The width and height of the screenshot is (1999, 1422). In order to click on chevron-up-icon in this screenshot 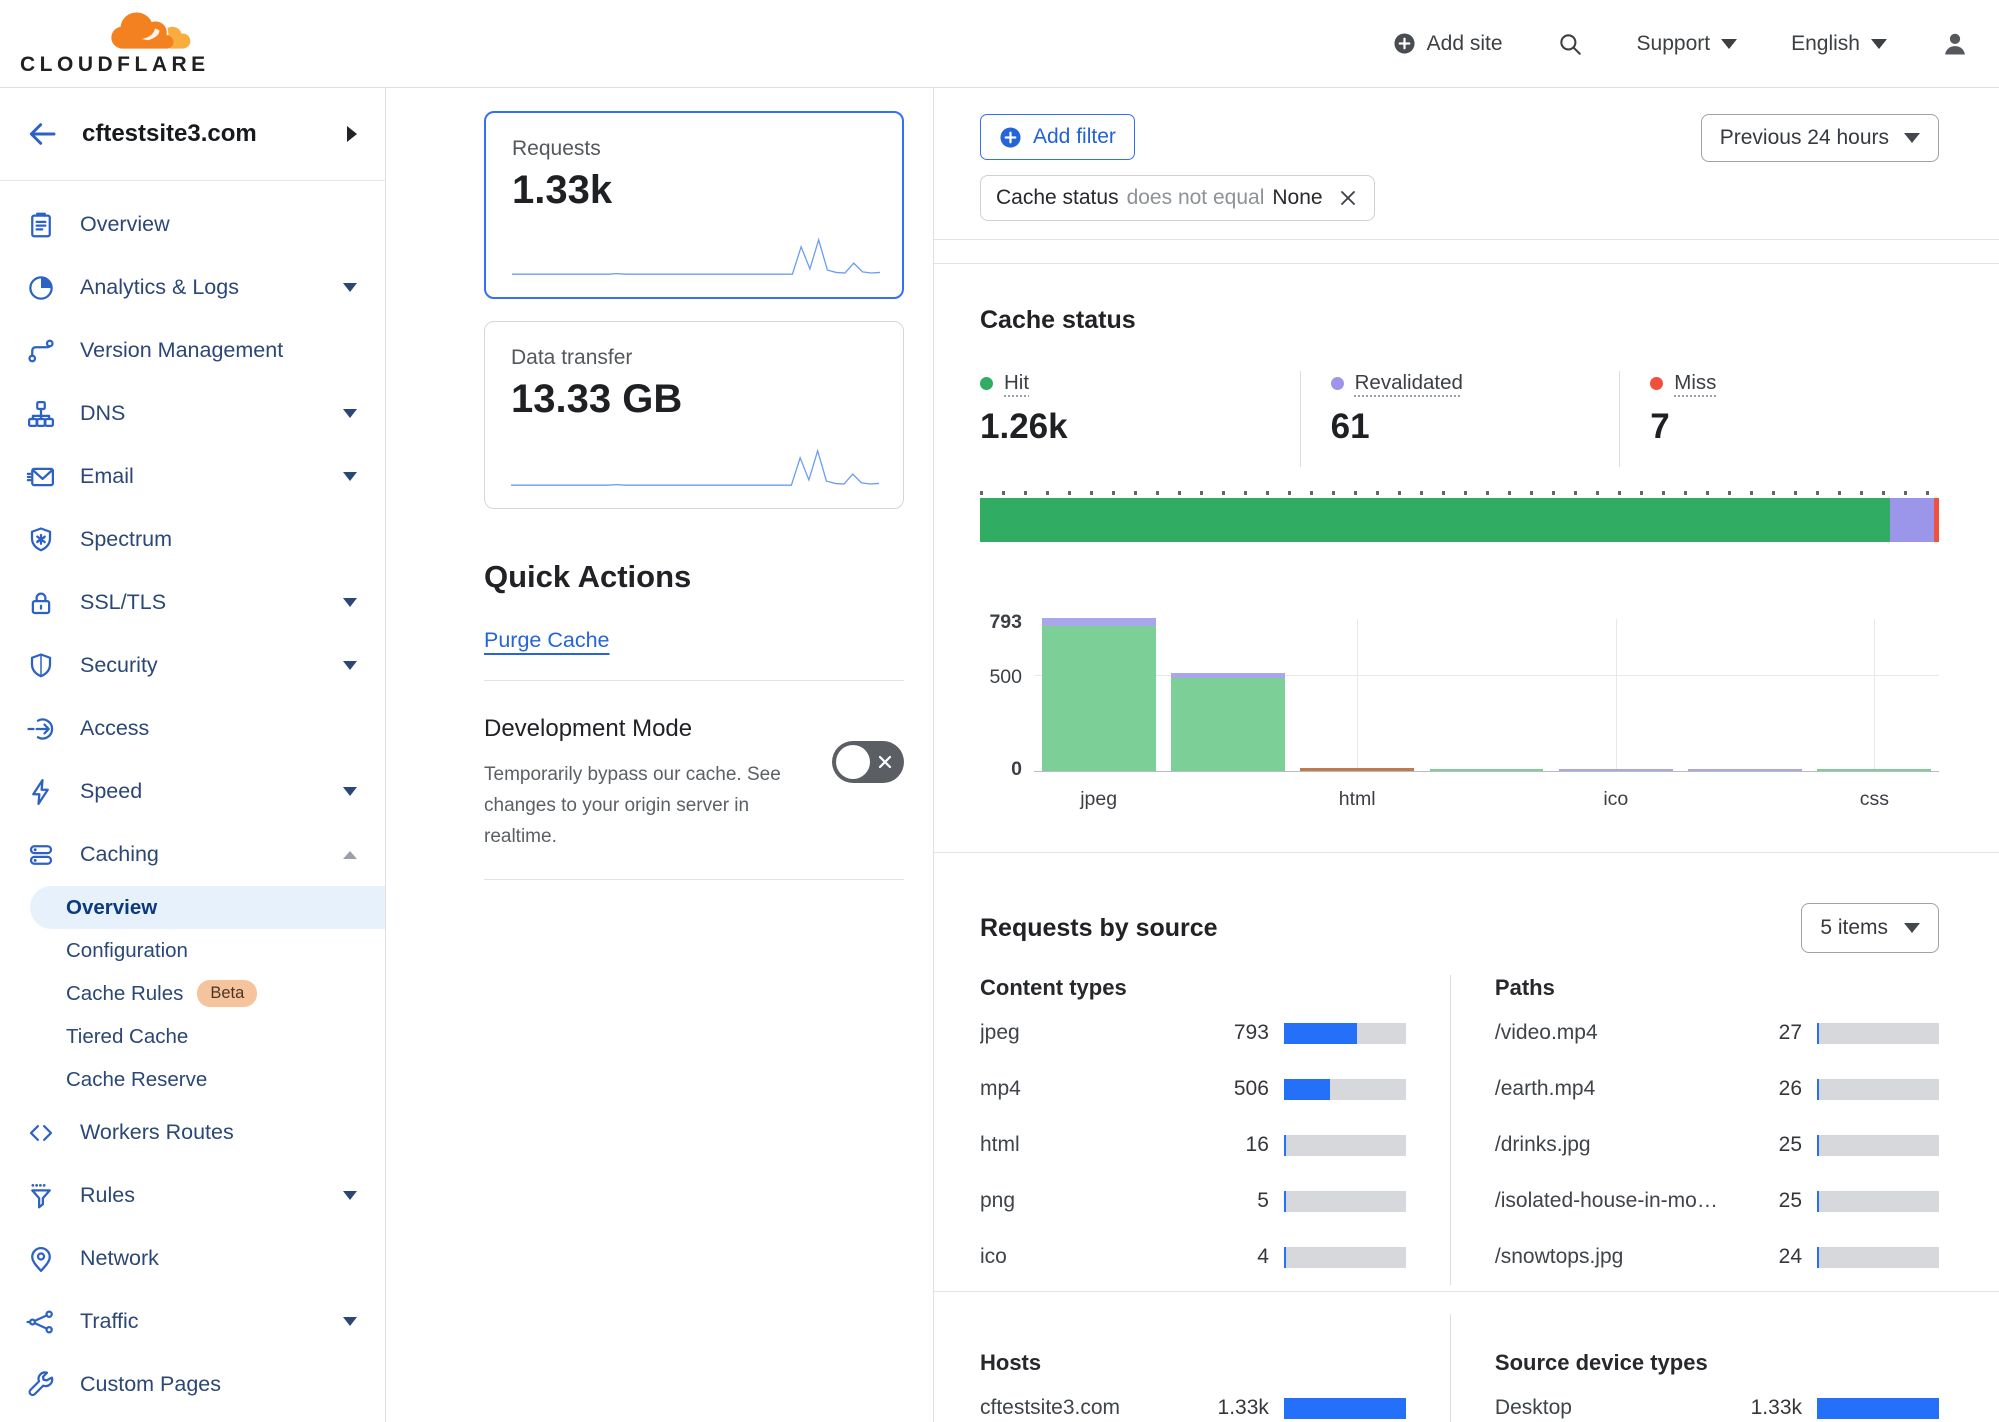, I will do `click(350, 854)`.